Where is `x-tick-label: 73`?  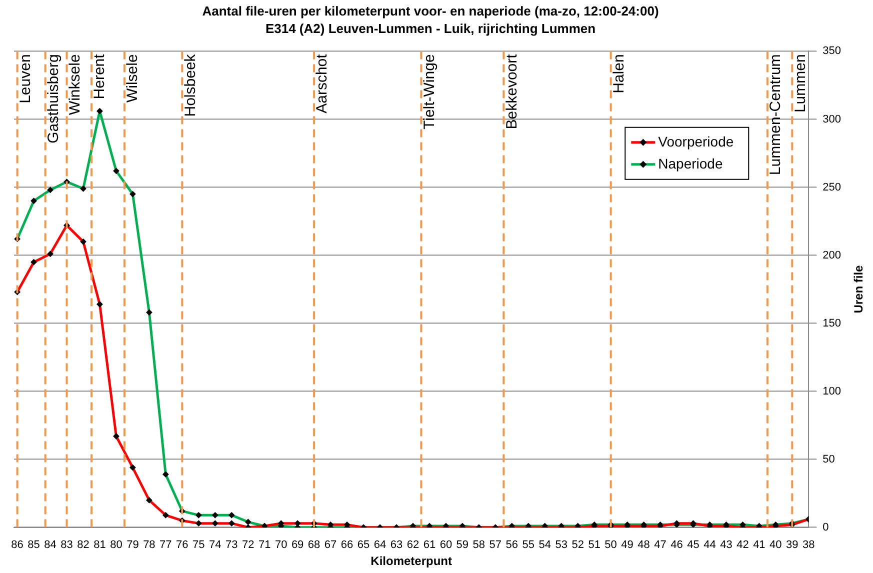
x-tick-label: 73 is located at coordinates (231, 545).